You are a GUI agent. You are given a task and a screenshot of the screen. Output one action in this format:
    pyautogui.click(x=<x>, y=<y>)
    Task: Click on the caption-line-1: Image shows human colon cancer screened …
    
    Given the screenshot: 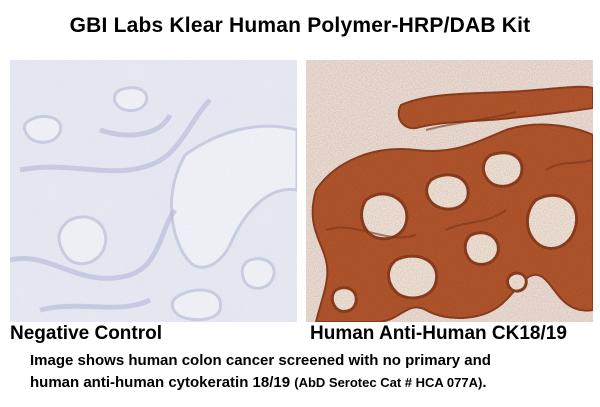 What is the action you would take?
    pyautogui.click(x=260, y=360)
    